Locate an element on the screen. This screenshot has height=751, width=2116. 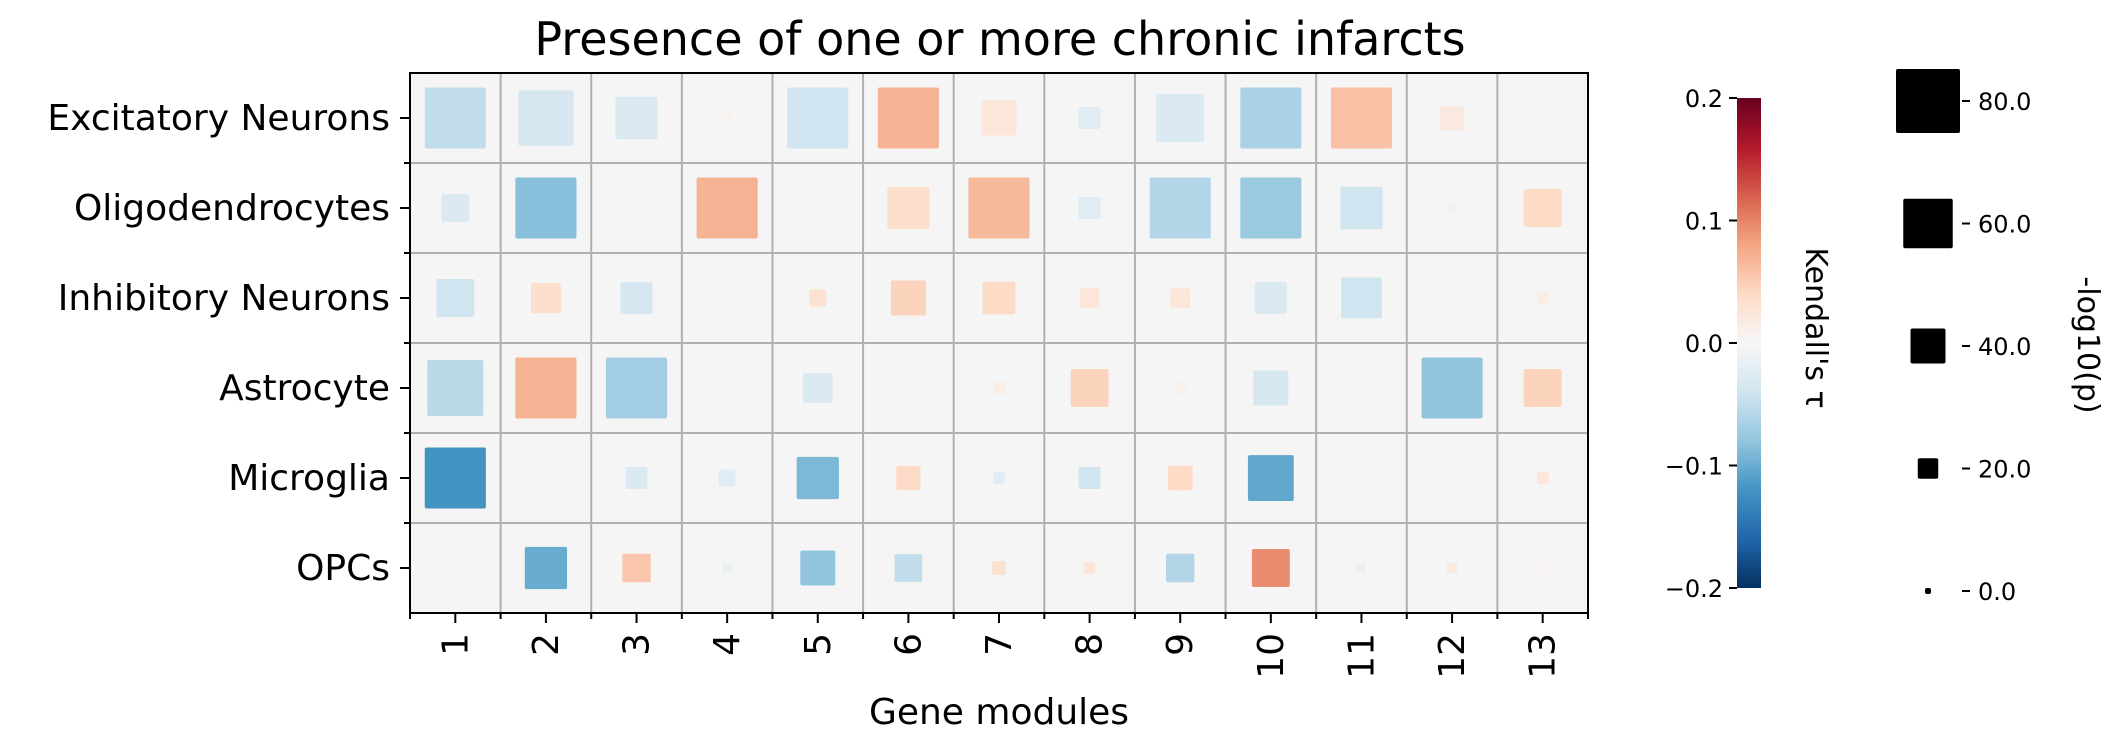
colorbar-ticks: 0.2 0.1 0.0 −0.1 −0.2 is located at coordinates (1701, 344).